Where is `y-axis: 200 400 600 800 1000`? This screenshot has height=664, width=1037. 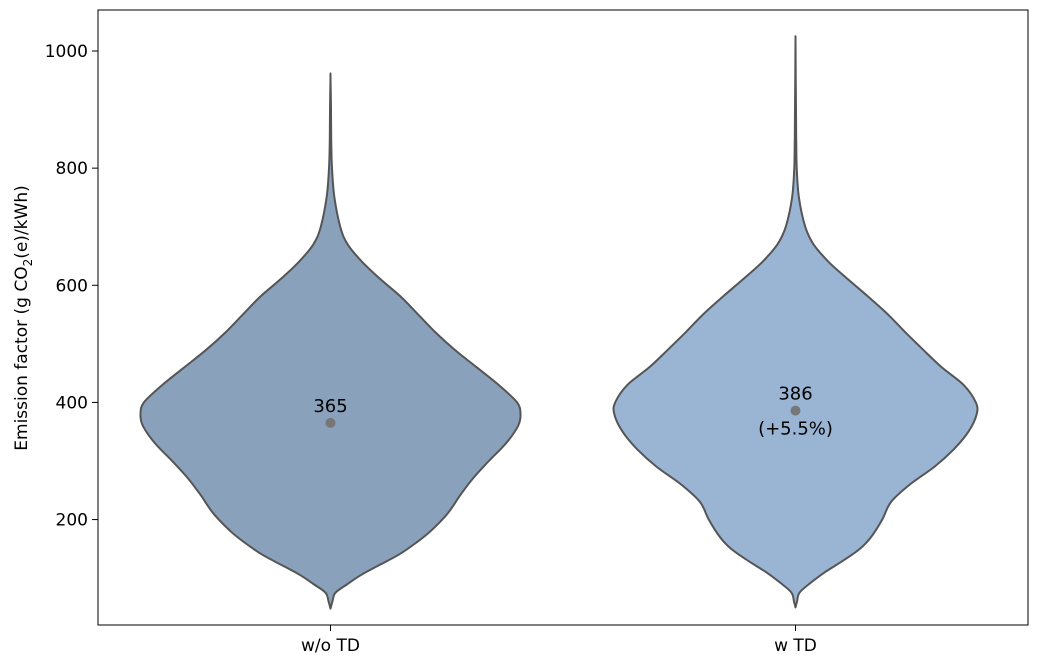
y-axis: 200 400 600 800 1000 is located at coordinates (71, 286).